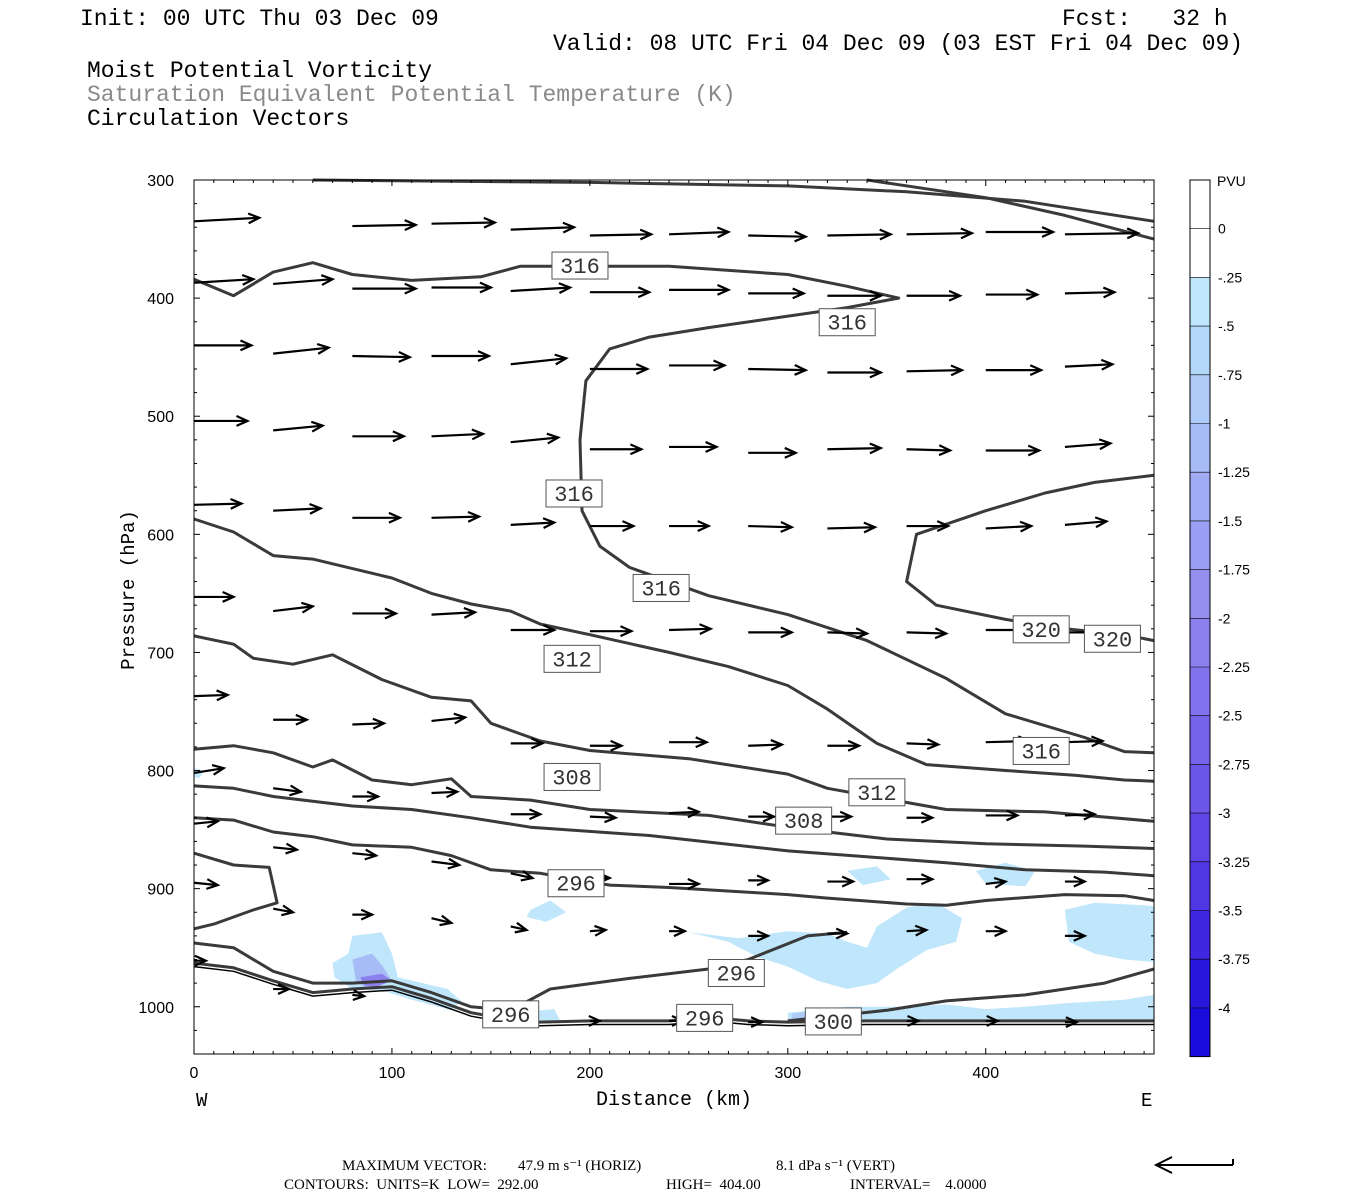  I want to click on contour-label: 316, so click(1041, 752).